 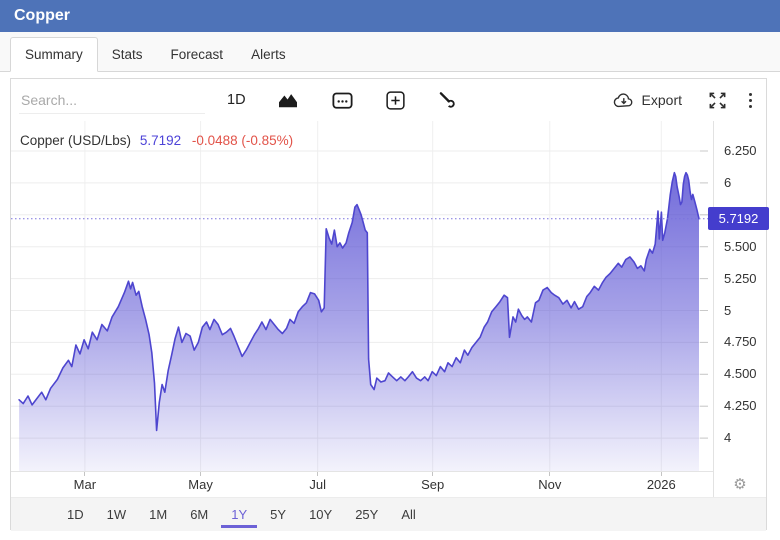 I want to click on x-axis-label-2026: 2026, so click(x=661, y=484).